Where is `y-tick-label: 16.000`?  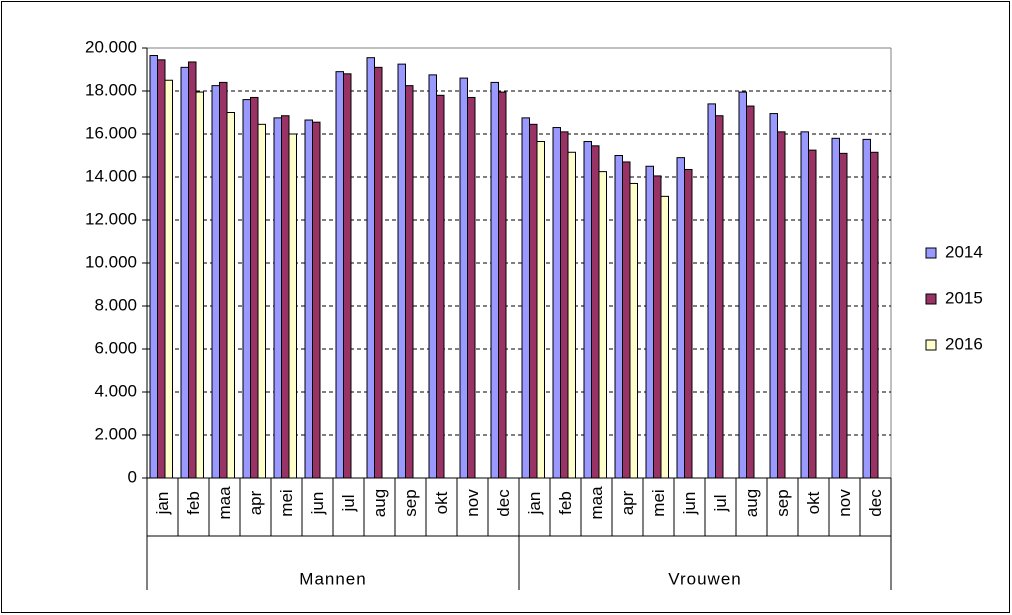 y-tick-label: 16.000 is located at coordinates (111, 132).